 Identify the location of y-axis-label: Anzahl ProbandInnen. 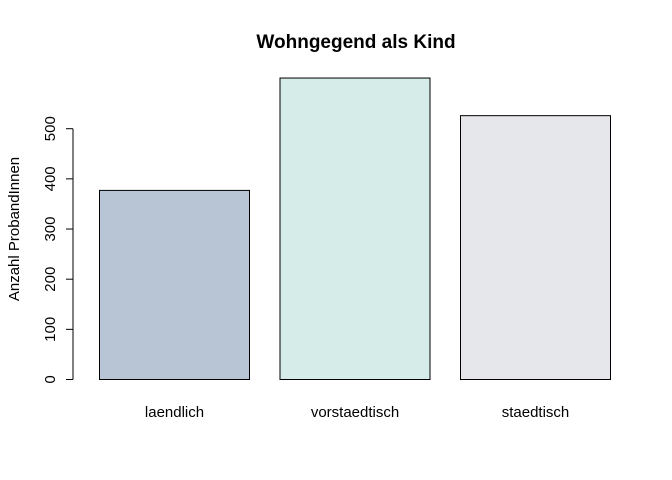
(14, 229).